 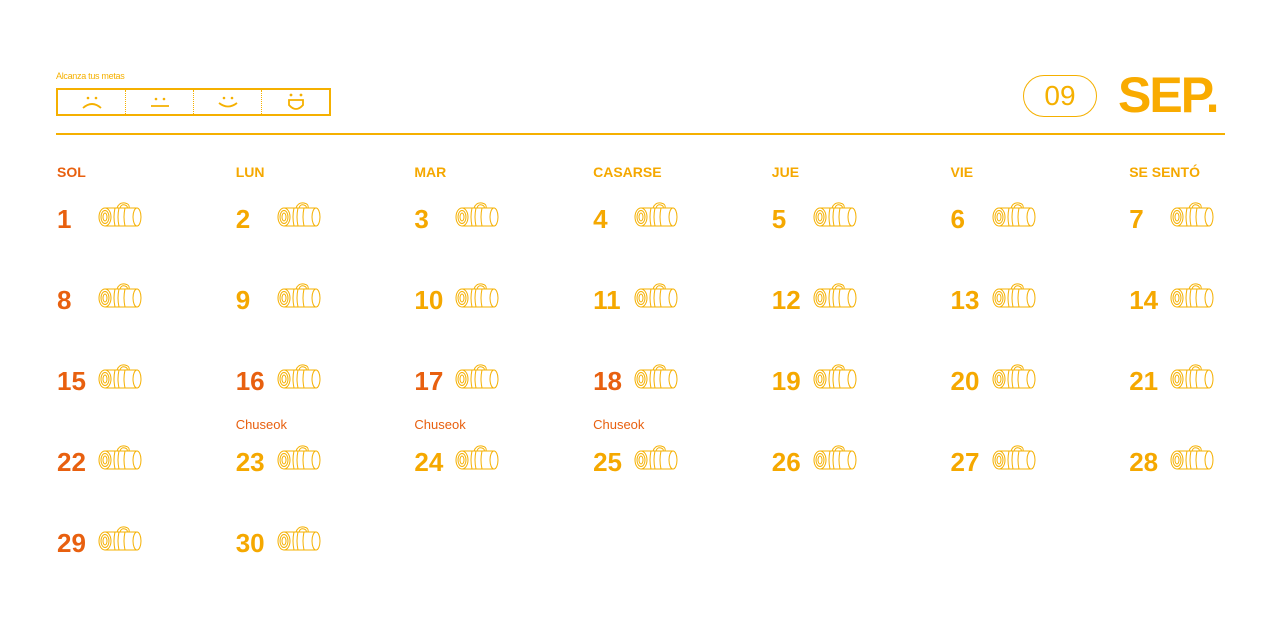 I want to click on day-number: 7, so click(x=1136, y=219).